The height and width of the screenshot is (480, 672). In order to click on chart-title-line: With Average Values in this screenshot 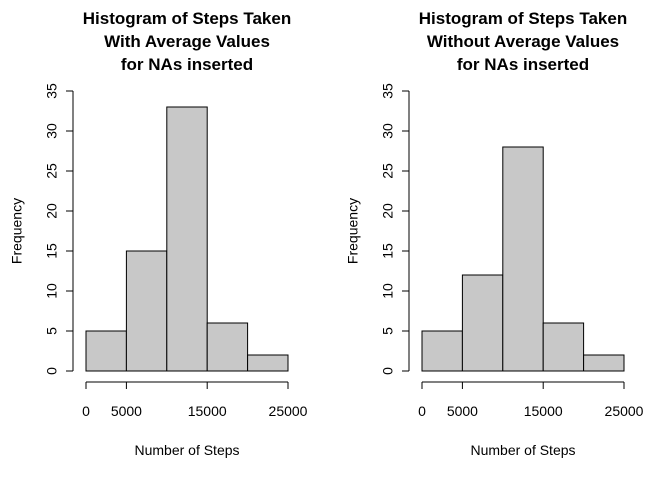, I will do `click(187, 41)`.